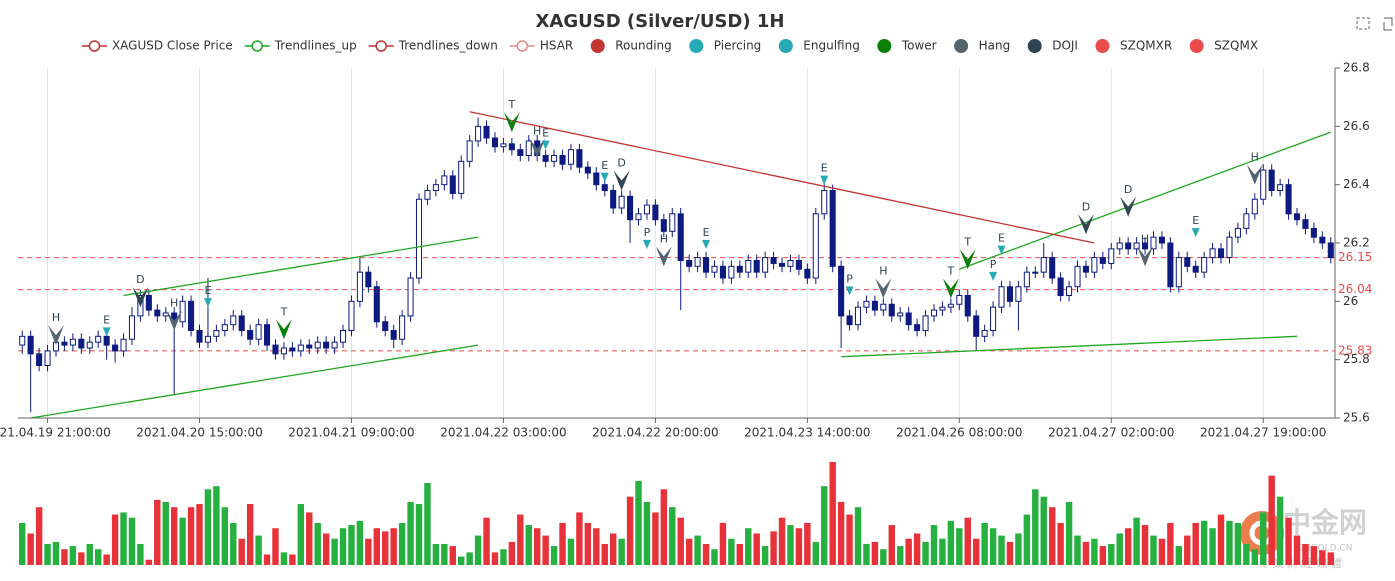  Describe the element at coordinates (351, 433) in the screenshot. I see `x-tick-label: 2021.04.21 09:00:00` at that location.